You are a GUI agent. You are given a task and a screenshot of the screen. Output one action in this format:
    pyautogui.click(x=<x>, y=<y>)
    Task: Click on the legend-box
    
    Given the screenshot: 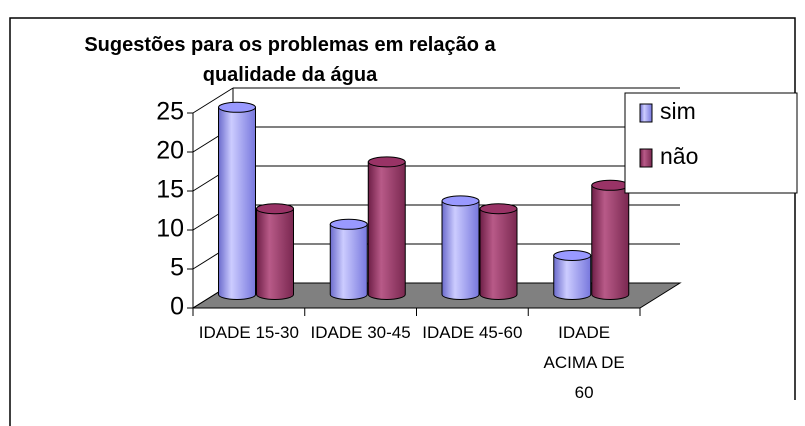 What is the action you would take?
    pyautogui.click(x=711, y=143)
    